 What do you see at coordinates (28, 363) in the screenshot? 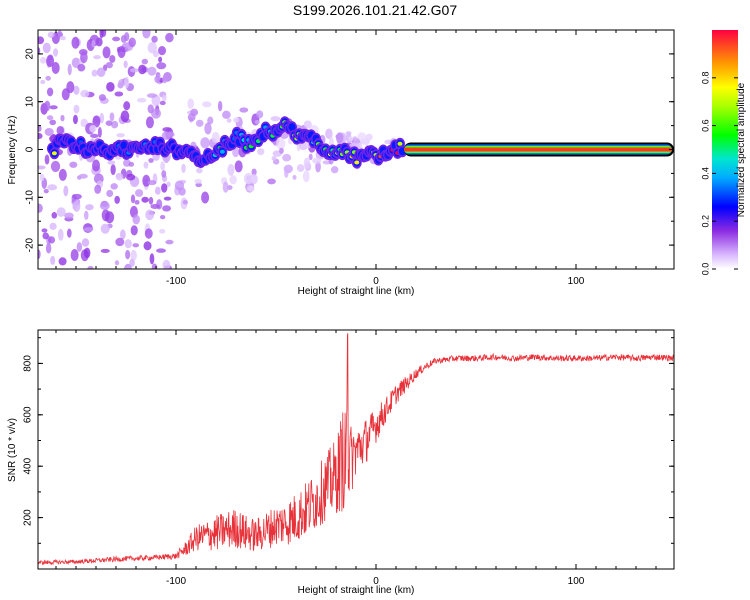
I see `snr-y-tick-label: 800` at bounding box center [28, 363].